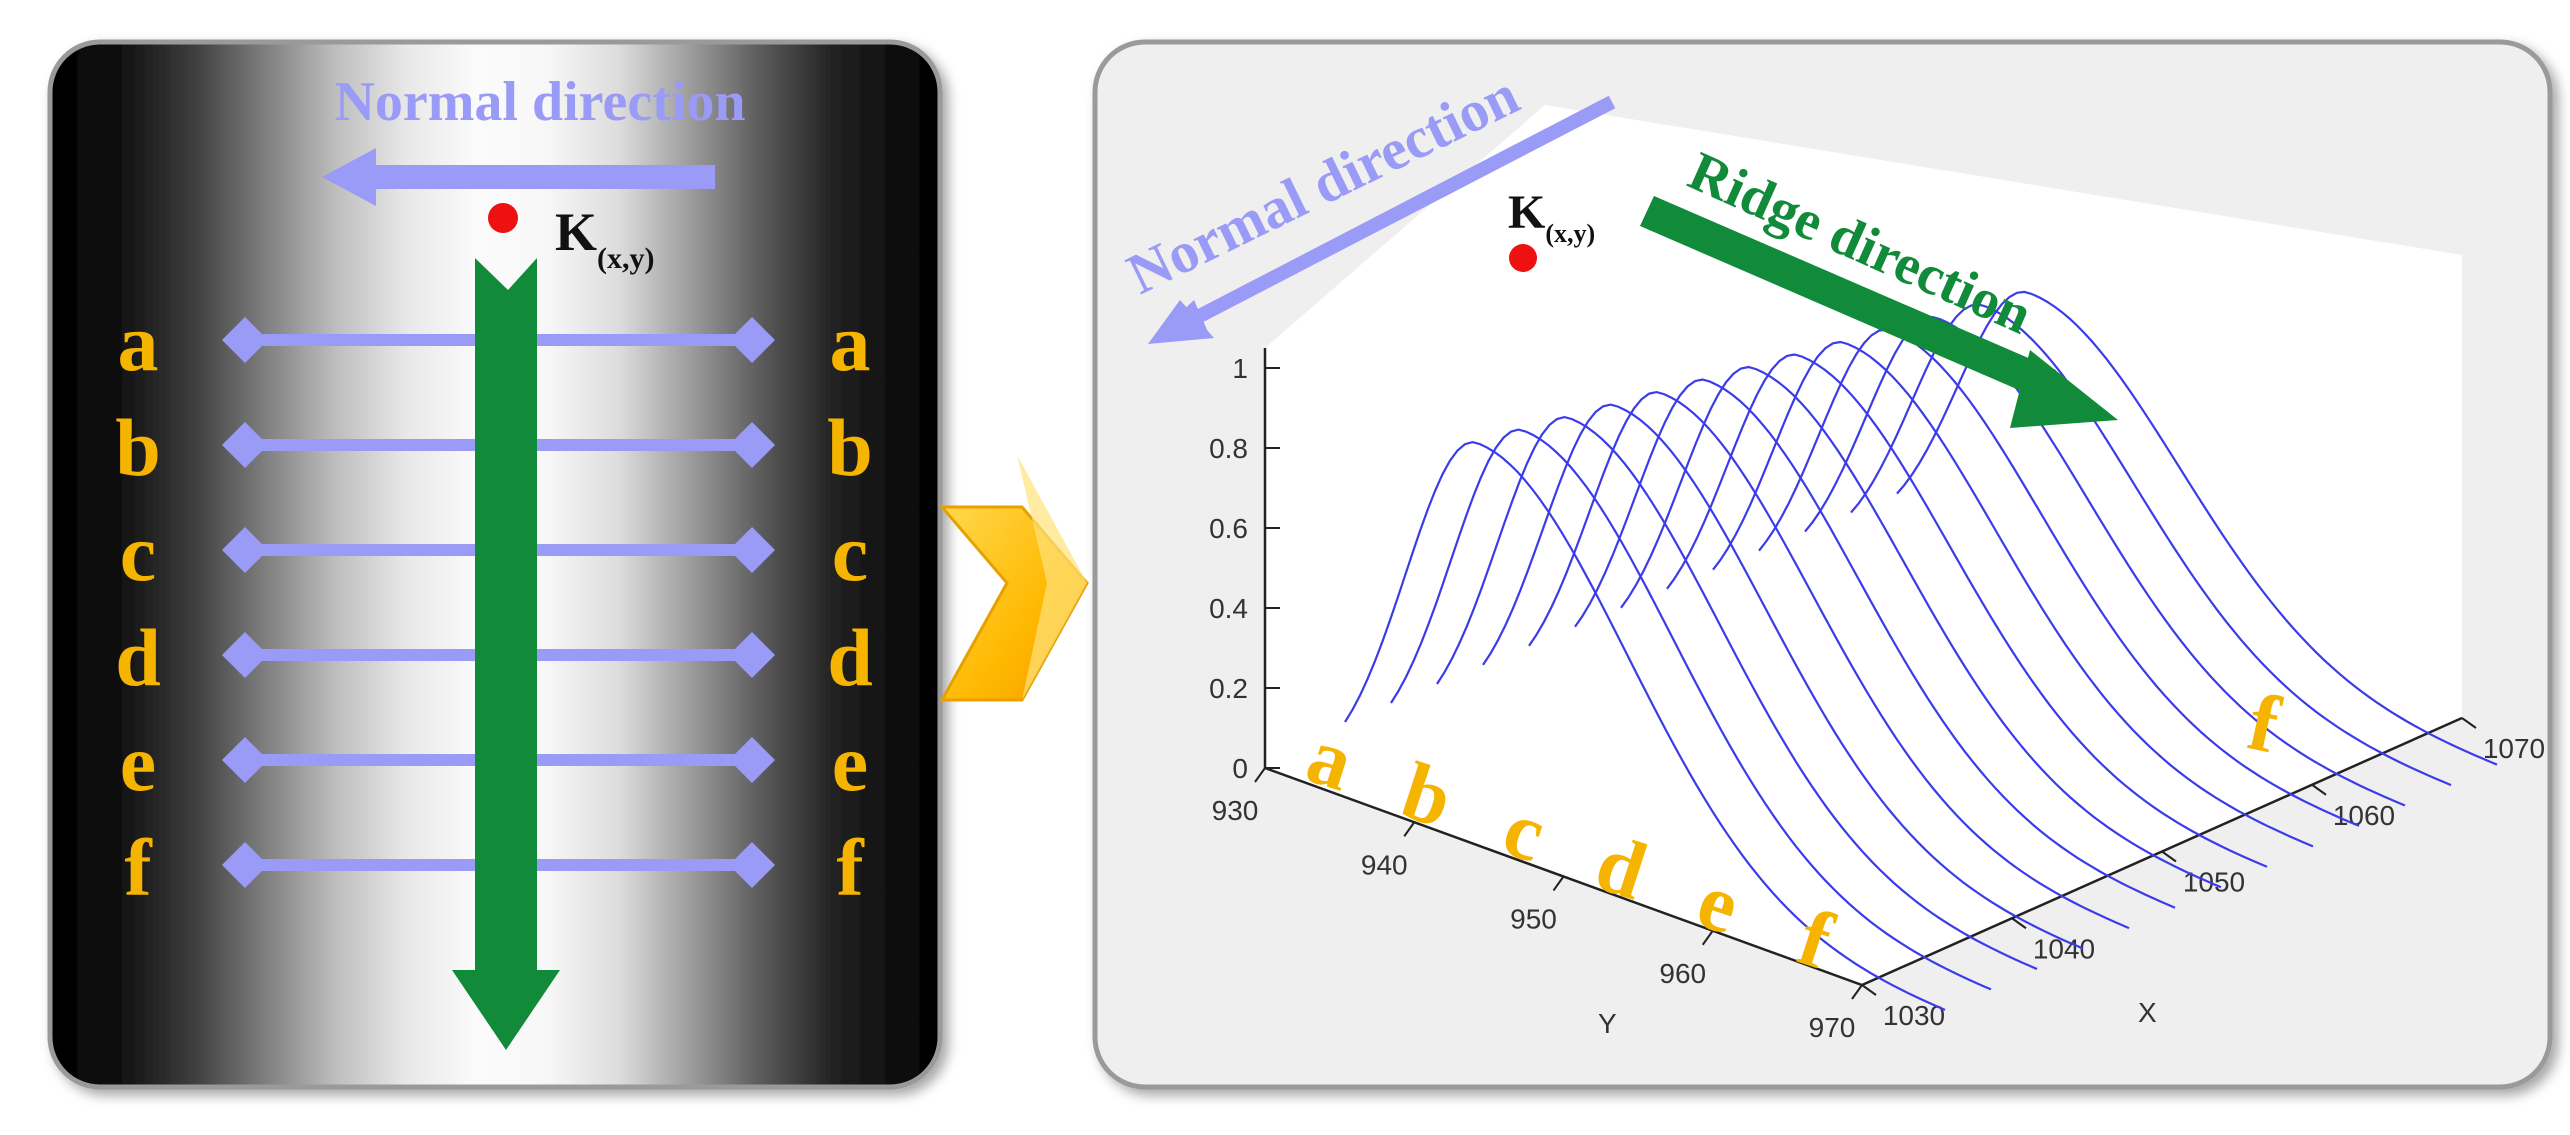  Describe the element at coordinates (1523, 258) in the screenshot. I see `k-point-3d` at that location.